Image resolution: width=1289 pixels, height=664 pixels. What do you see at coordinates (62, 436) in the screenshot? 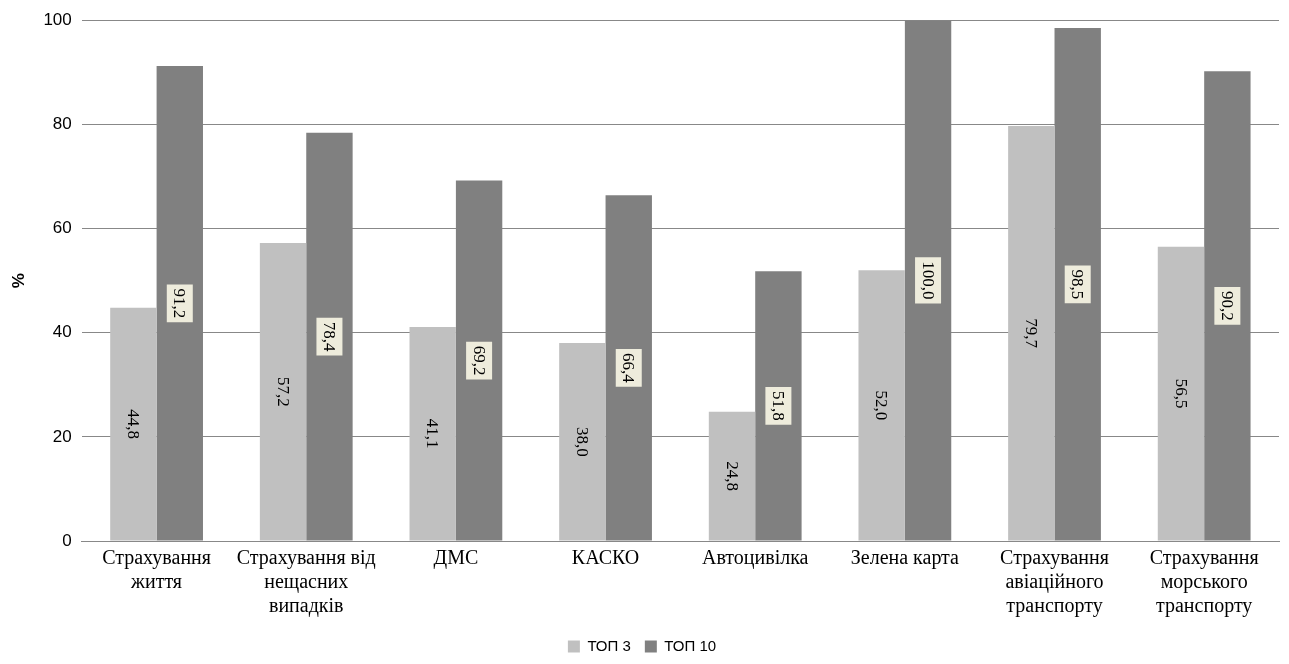
I see `y-tick-label: 20` at bounding box center [62, 436].